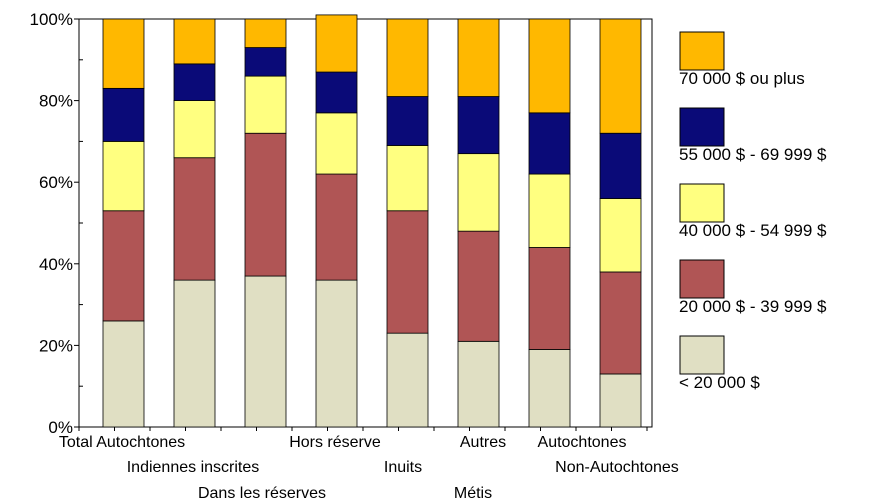 Image resolution: width=894 pixels, height=504 pixels. I want to click on x-category-label: Métis, so click(473, 493).